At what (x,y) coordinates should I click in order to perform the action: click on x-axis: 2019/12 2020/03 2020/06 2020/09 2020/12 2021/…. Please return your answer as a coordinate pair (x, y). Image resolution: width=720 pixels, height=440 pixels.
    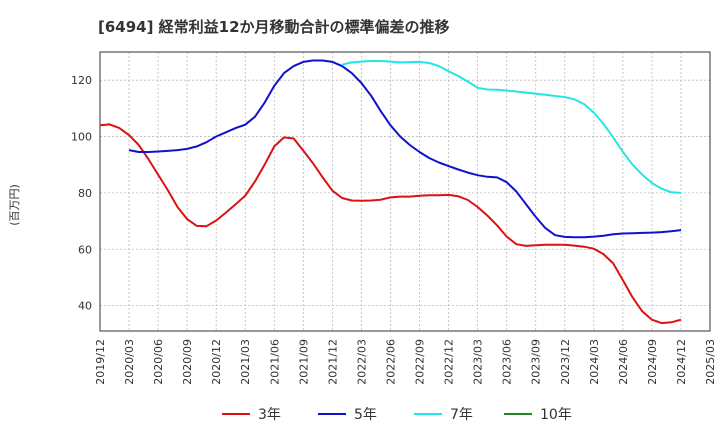
    Looking at the image, I should click on (405, 362).